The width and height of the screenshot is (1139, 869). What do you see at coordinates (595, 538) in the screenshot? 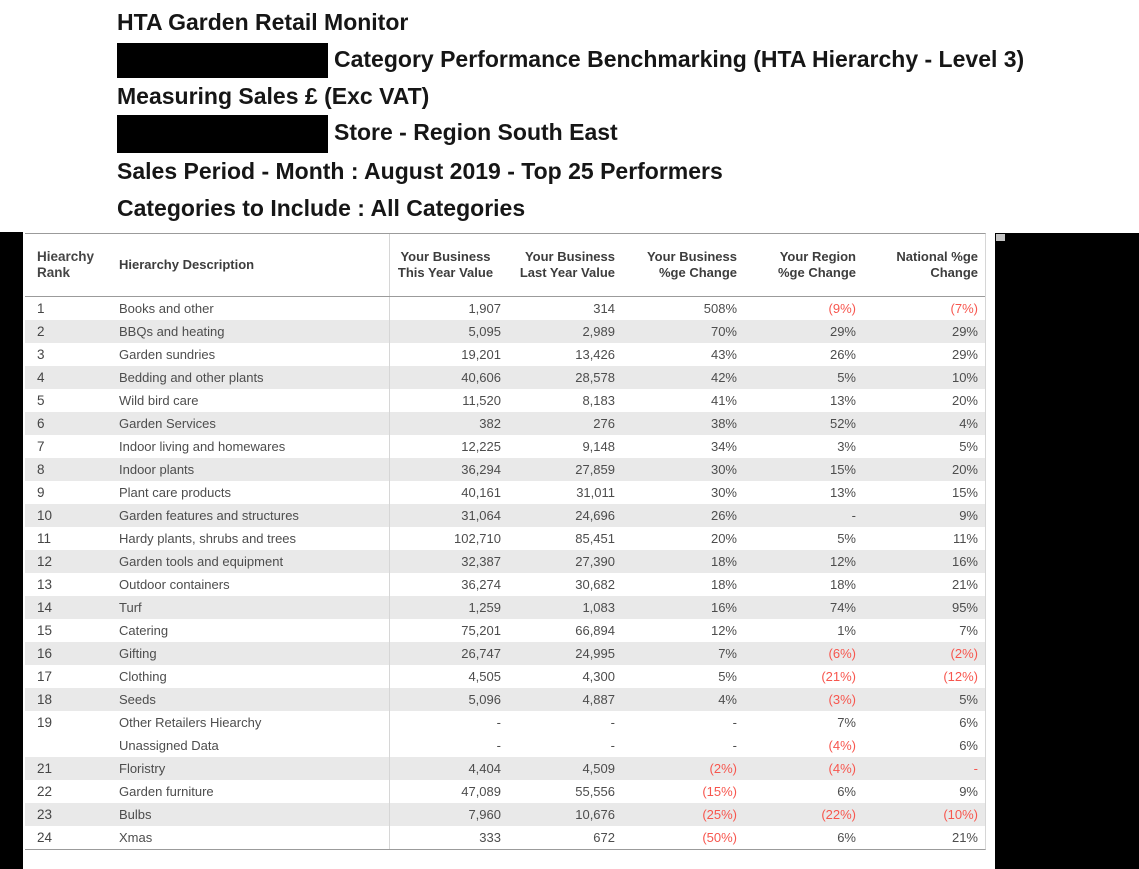
I see `value-cell: 85,451` at bounding box center [595, 538].